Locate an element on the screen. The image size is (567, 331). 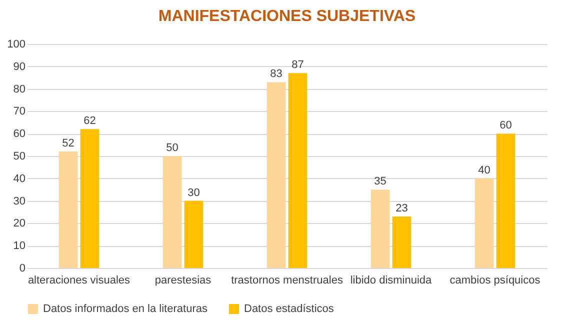
y-tick-label: 80 is located at coordinates (19, 89).